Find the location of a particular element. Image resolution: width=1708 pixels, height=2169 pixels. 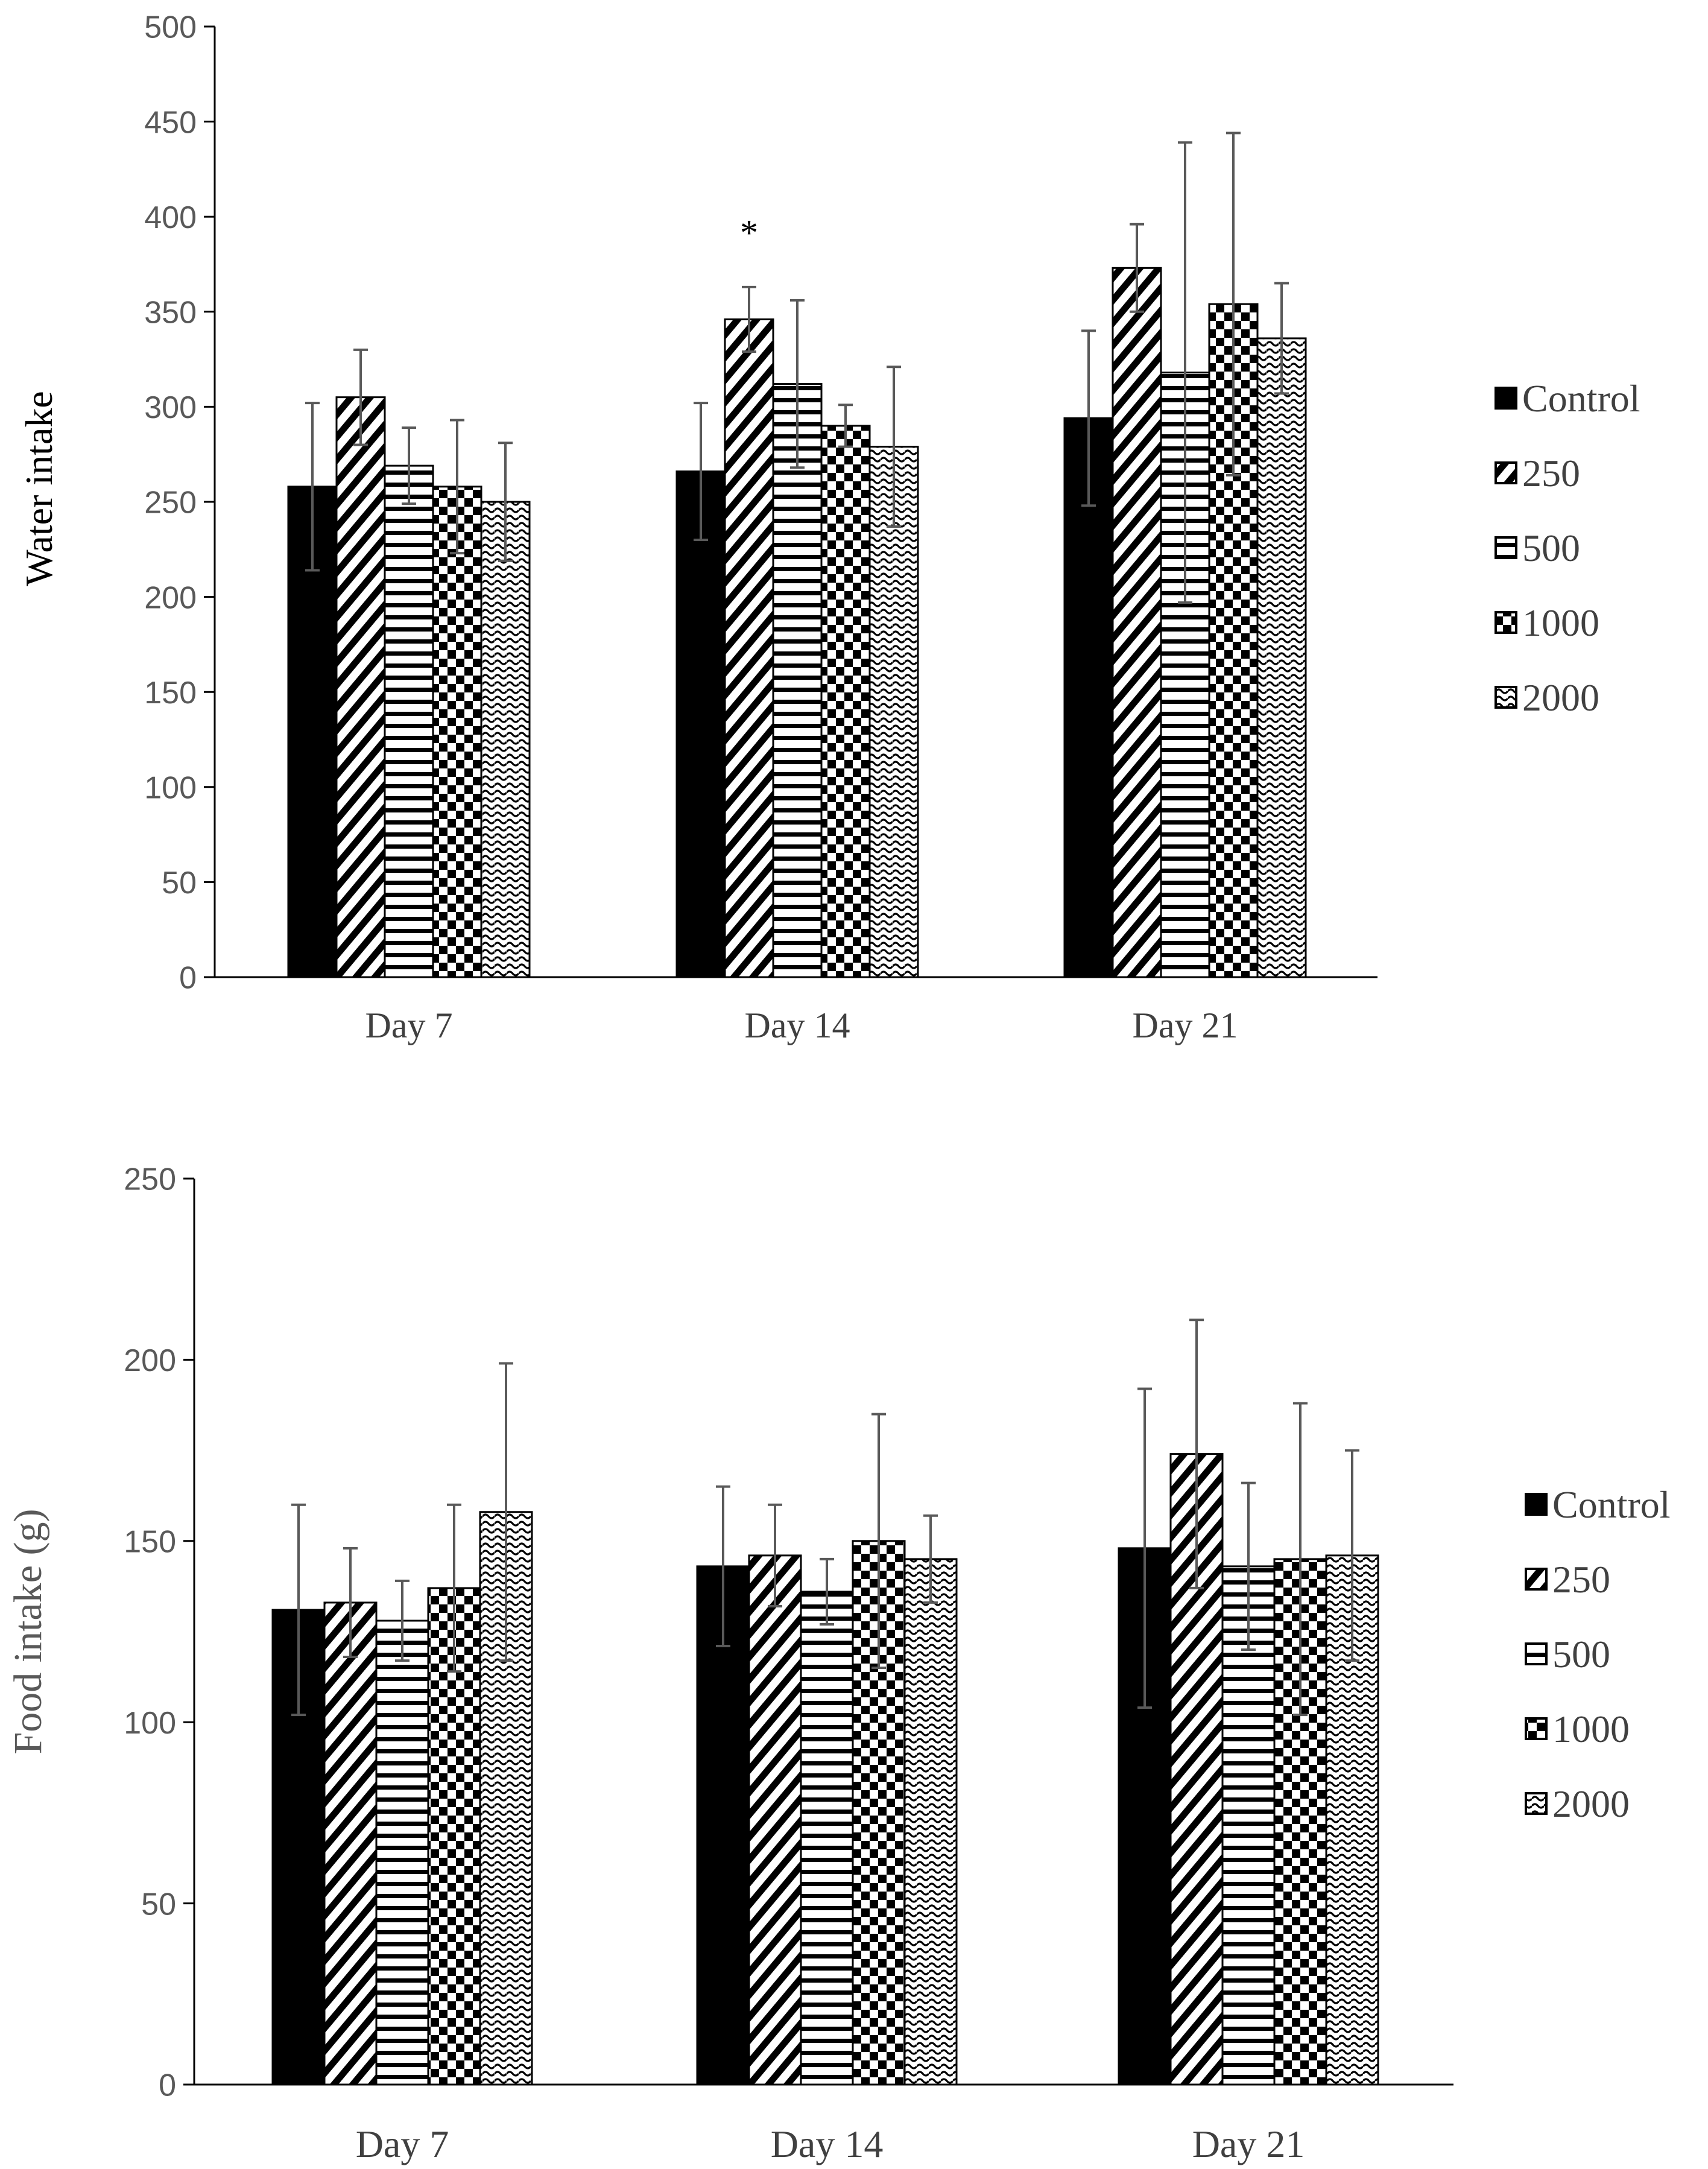

y-axis-label: Food intake (g) is located at coordinates (28, 1632).